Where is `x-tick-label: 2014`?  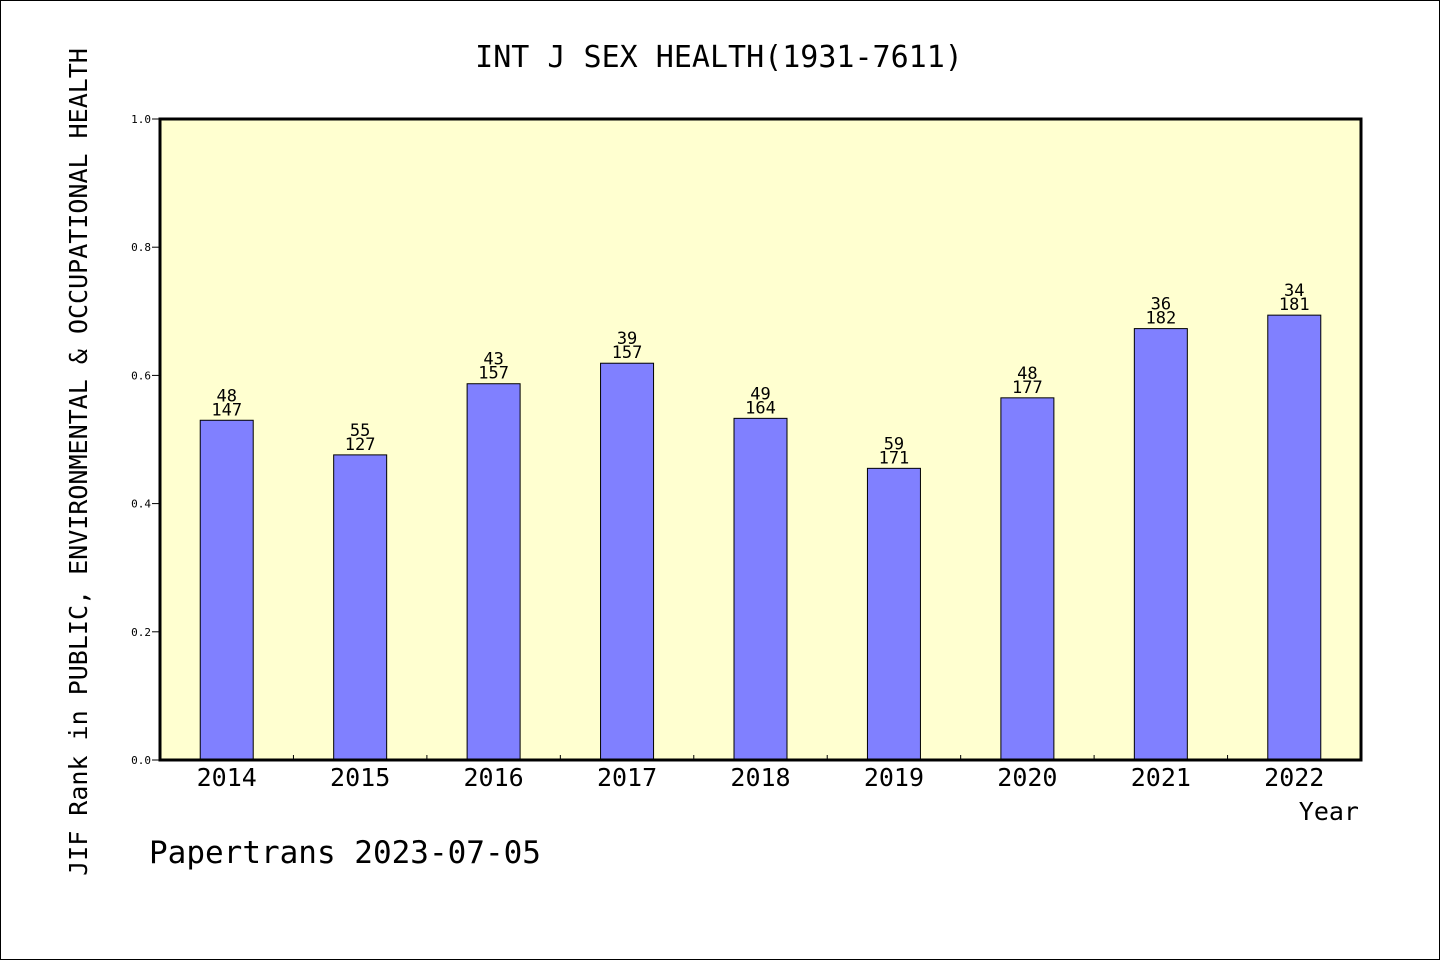 x-tick-label: 2014 is located at coordinates (227, 777).